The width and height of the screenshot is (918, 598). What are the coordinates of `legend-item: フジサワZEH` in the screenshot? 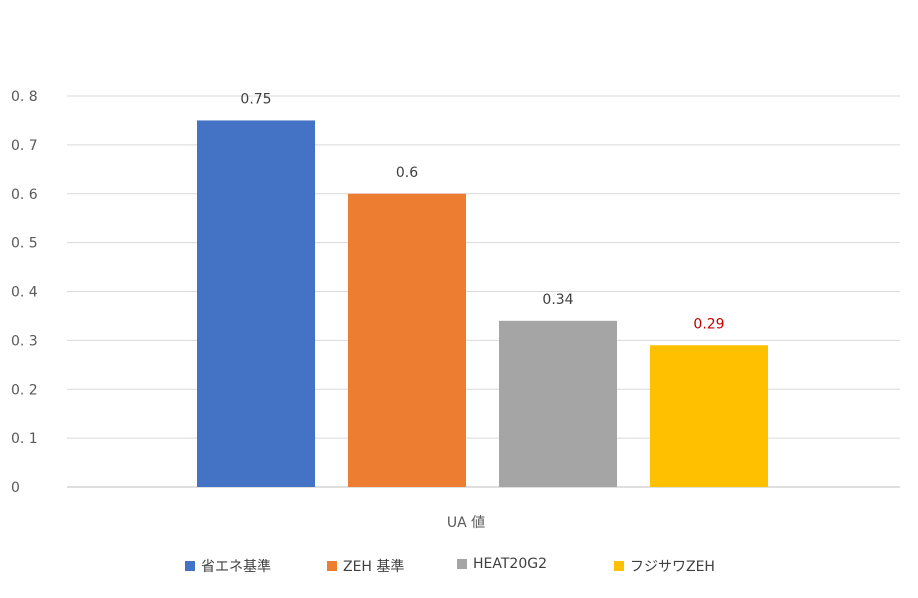 It's located at (664, 566).